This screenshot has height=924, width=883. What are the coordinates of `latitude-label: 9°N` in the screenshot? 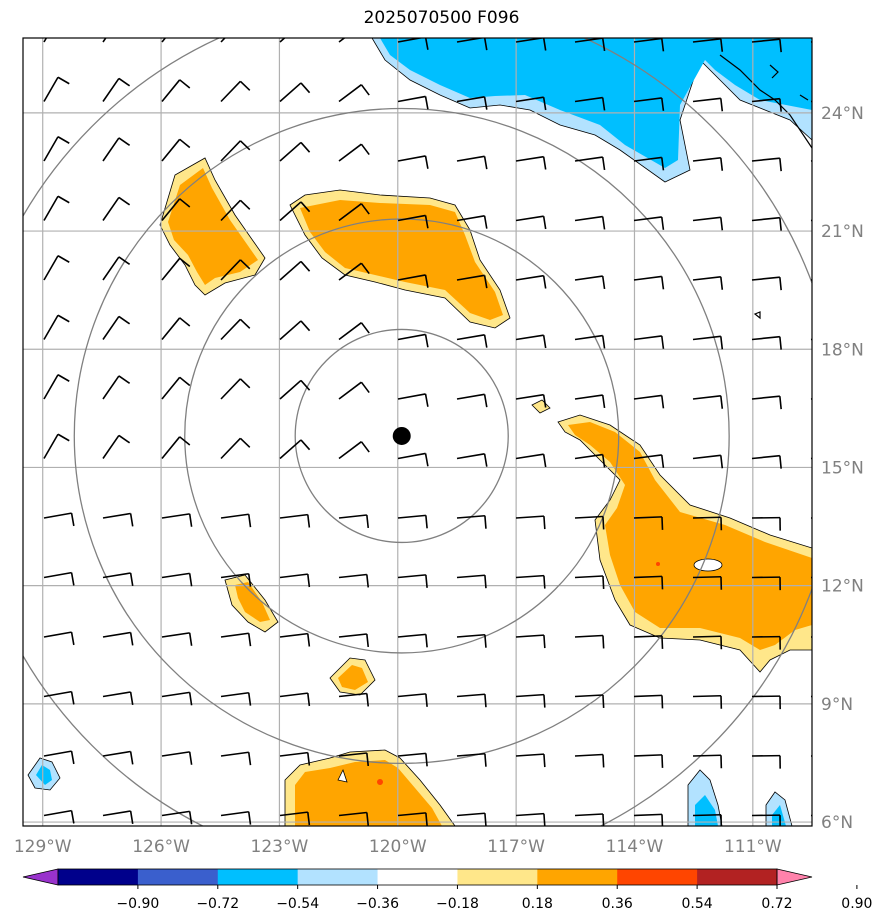 It's located at (837, 705).